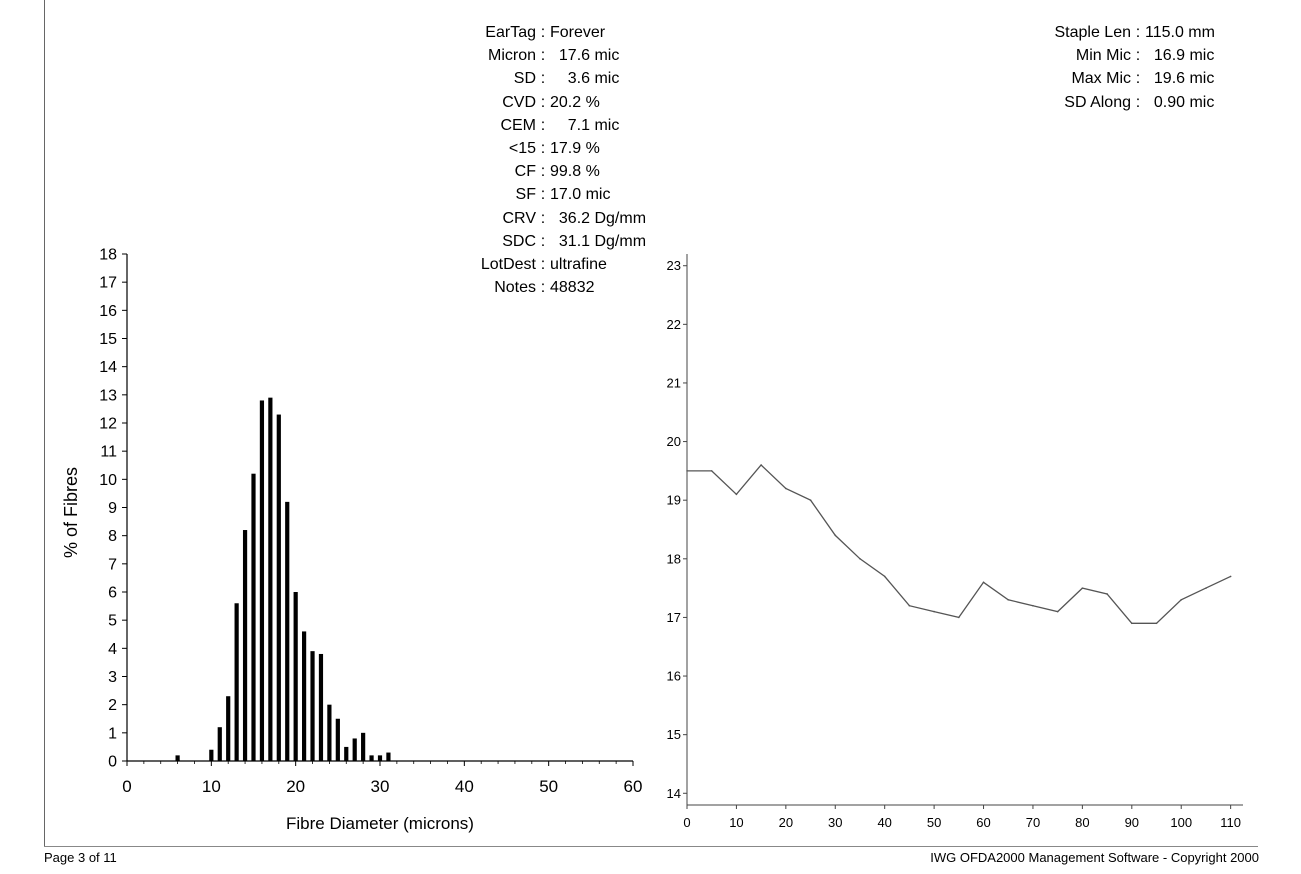 The width and height of the screenshot is (1301, 874). What do you see at coordinates (522, 149) in the screenshot?
I see `stat-label: <15` at bounding box center [522, 149].